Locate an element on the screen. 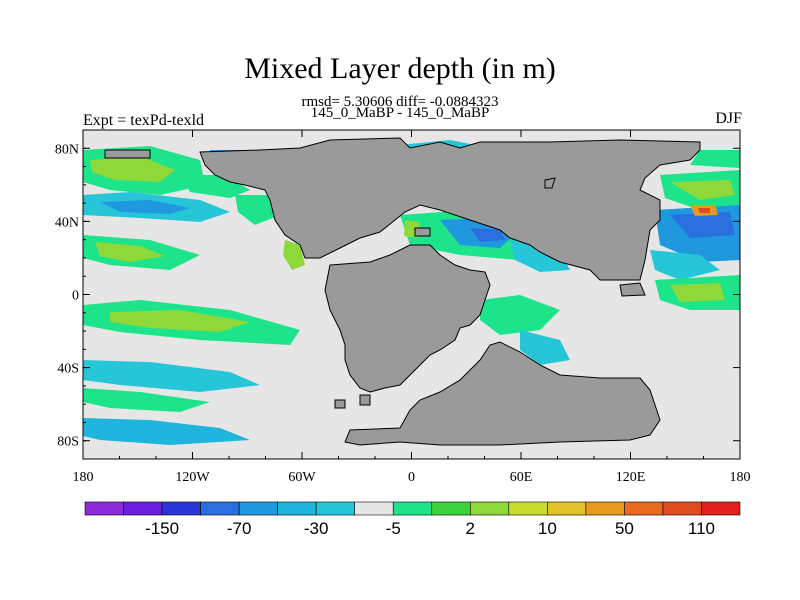 The height and width of the screenshot is (600, 800). colorbar-label: -150 is located at coordinates (162, 528).